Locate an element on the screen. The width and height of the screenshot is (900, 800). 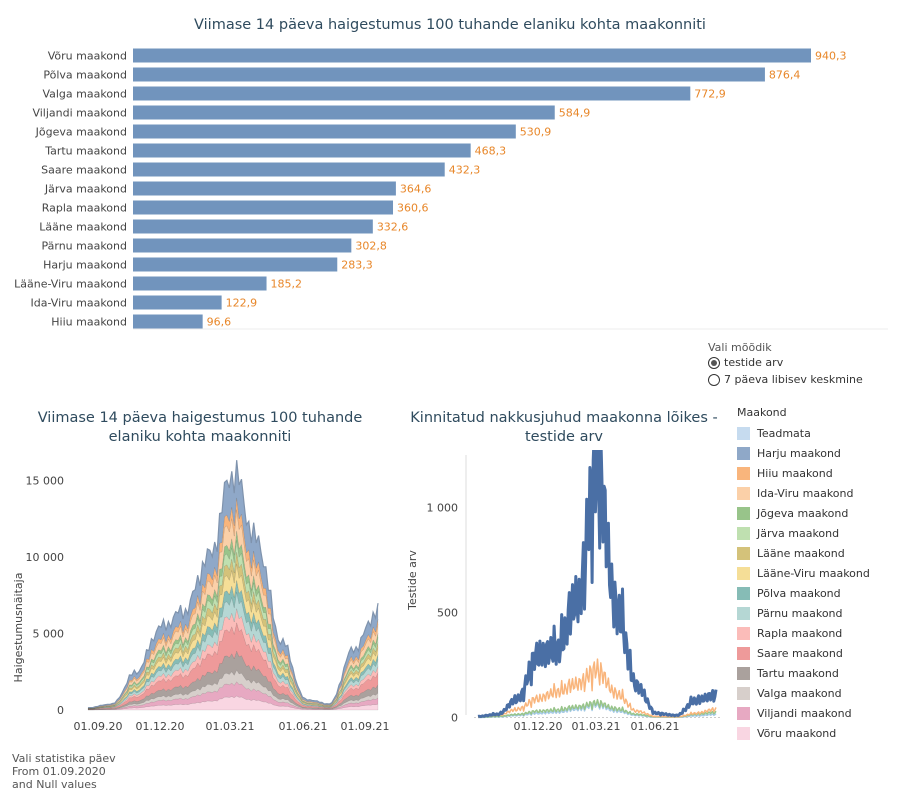
legend-item: Saare maakond is located at coordinates (817, 653).